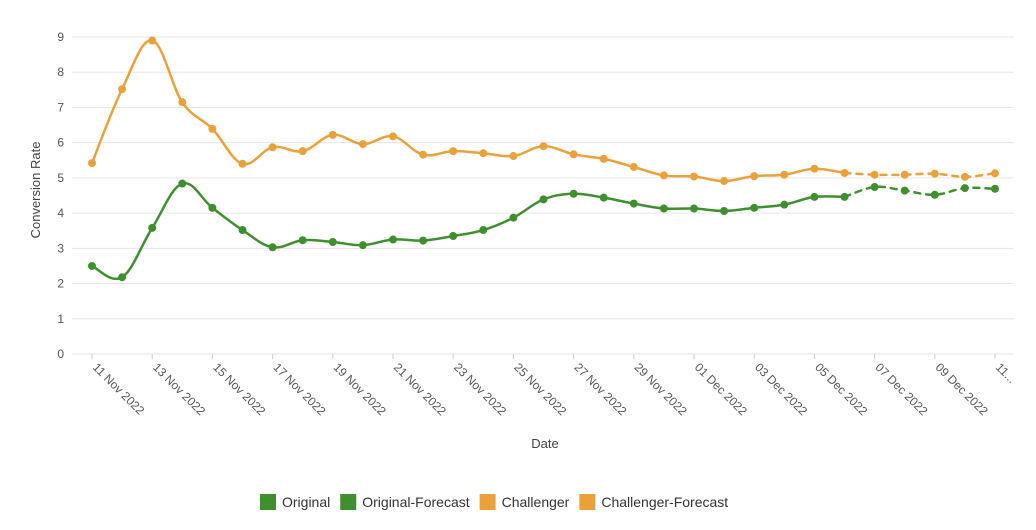 The height and width of the screenshot is (530, 1036). I want to click on y-tick-label: 2, so click(60, 284).